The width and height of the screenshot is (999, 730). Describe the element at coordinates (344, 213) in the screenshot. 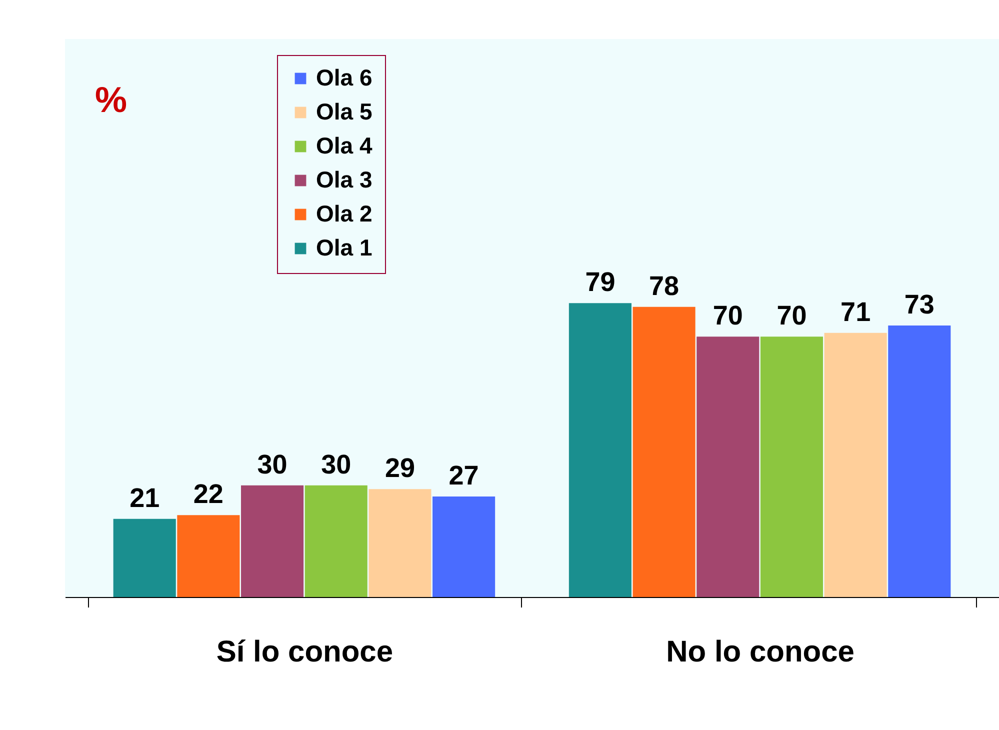

I see `legend-label: Ola 2` at that location.